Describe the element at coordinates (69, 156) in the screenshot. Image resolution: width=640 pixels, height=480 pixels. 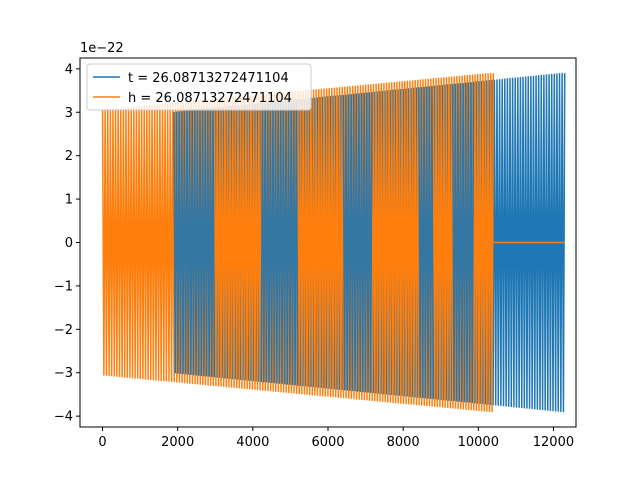
I see `y-tick-label: 2` at that location.